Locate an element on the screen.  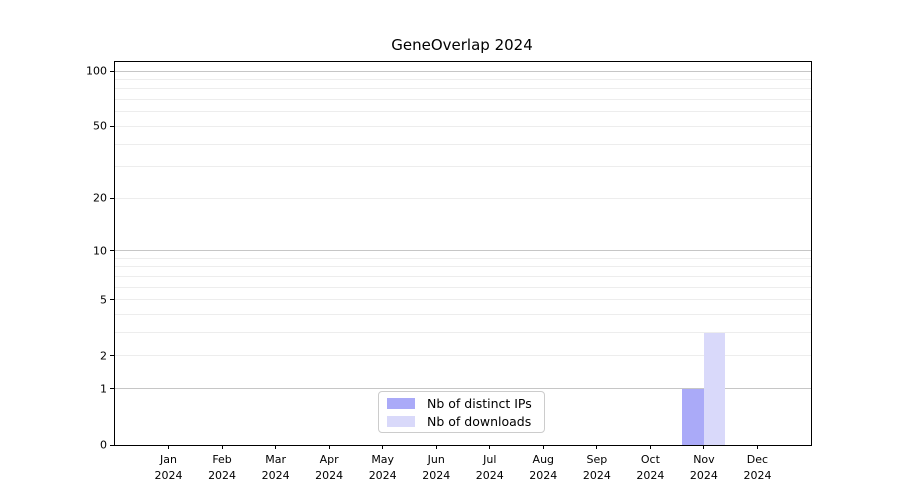
x-tick-label: Jan 2024 is located at coordinates (168, 467).